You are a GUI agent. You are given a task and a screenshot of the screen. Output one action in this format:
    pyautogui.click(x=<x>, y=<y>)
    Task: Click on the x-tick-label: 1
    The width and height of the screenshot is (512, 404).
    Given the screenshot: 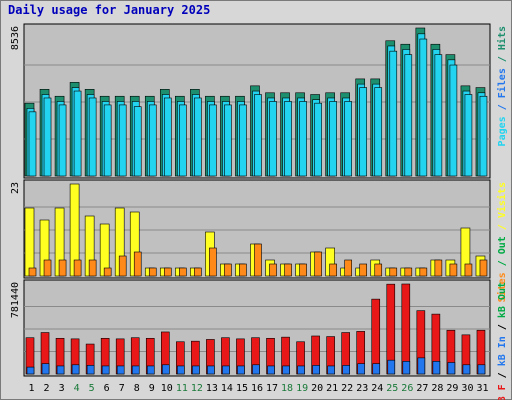 What is the action you would take?
    pyautogui.click(x=32, y=388)
    